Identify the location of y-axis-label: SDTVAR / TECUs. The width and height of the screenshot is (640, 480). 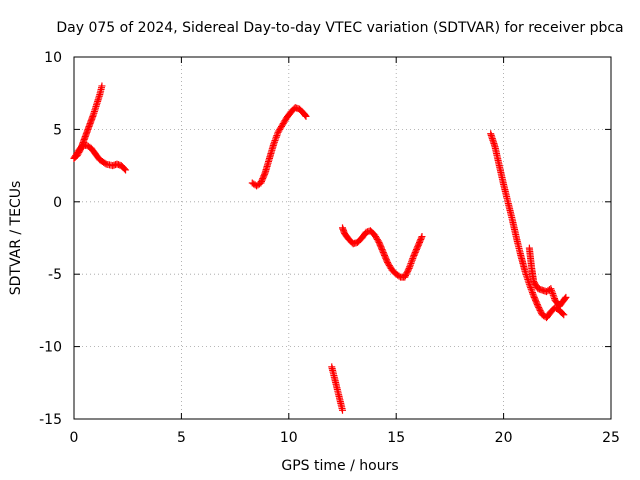
(16, 238).